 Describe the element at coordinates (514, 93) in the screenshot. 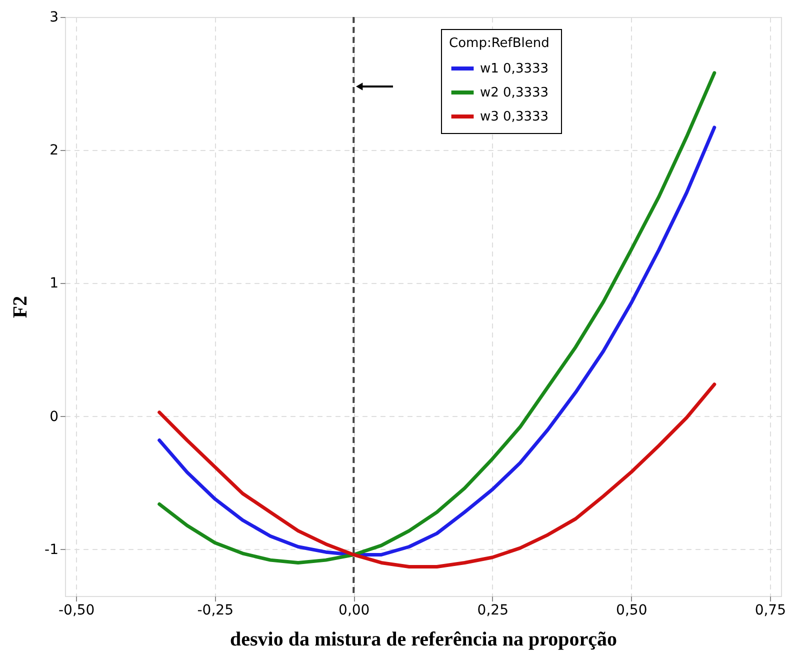

I see `legend-label: w2 0,3333` at that location.